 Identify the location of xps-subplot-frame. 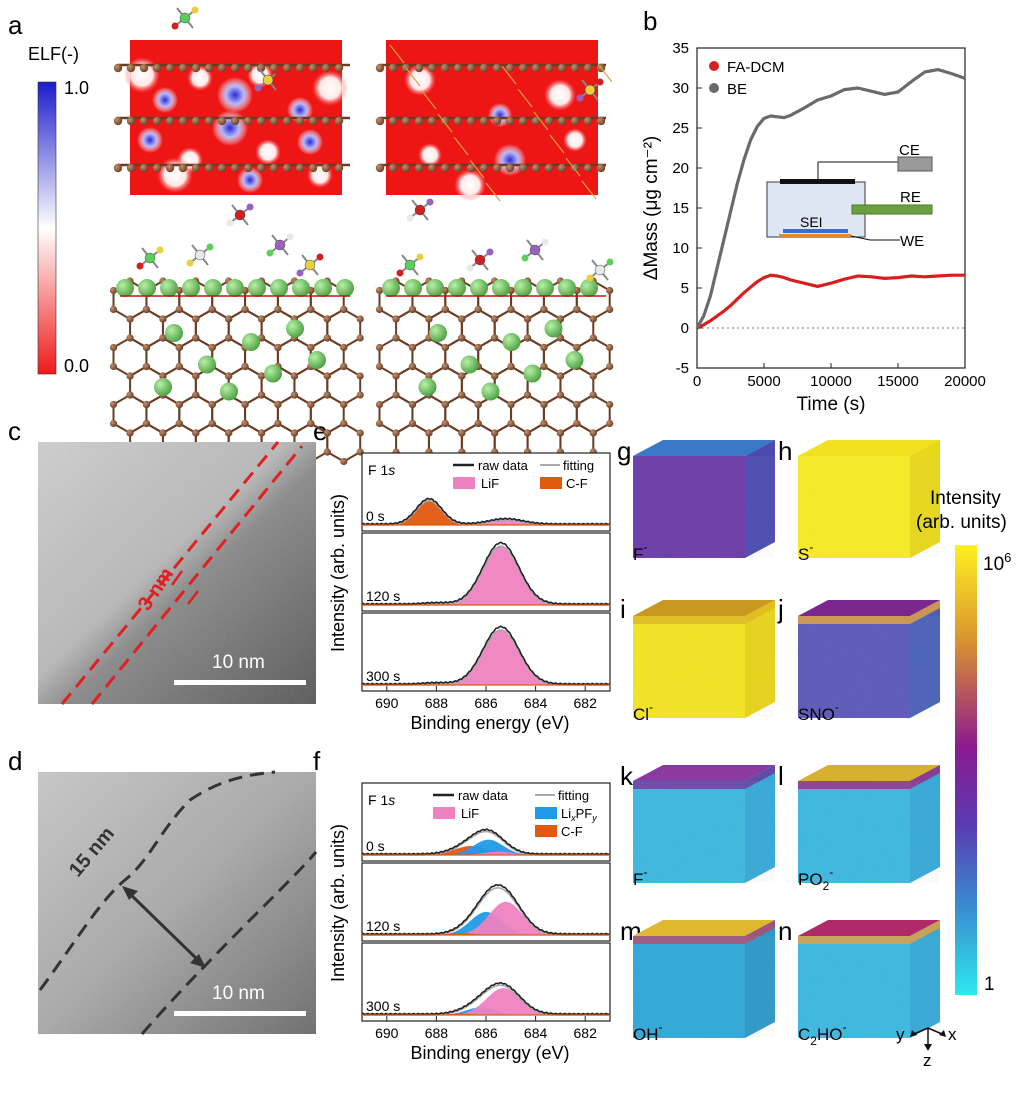
(486, 492).